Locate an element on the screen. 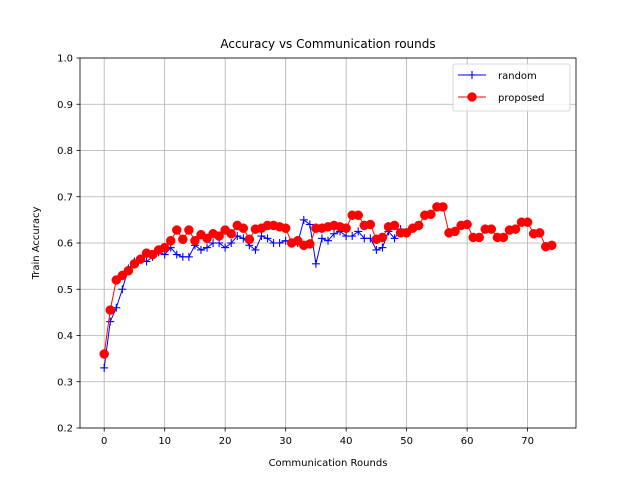  legend-entry-random: random is located at coordinates (497, 76).